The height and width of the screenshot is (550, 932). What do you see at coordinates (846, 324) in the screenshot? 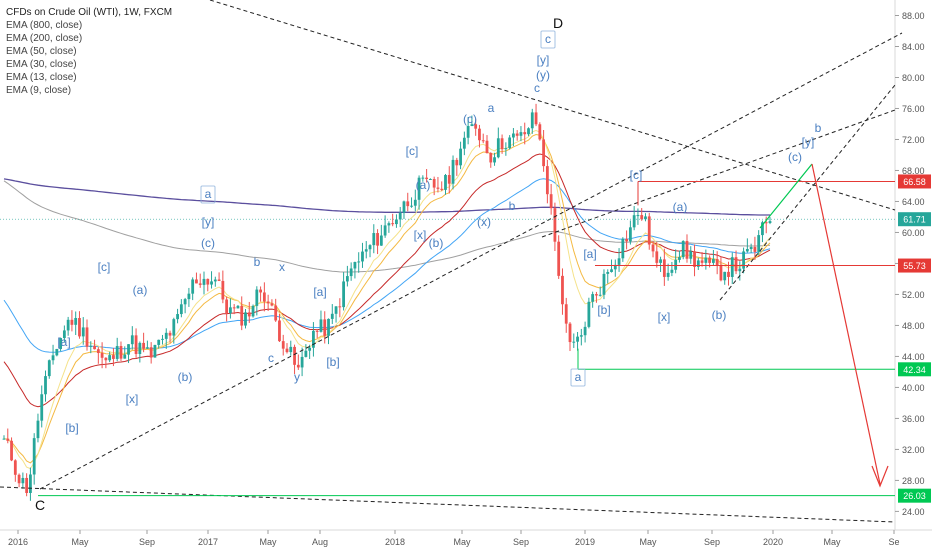
I see `projection-down-line` at bounding box center [846, 324].